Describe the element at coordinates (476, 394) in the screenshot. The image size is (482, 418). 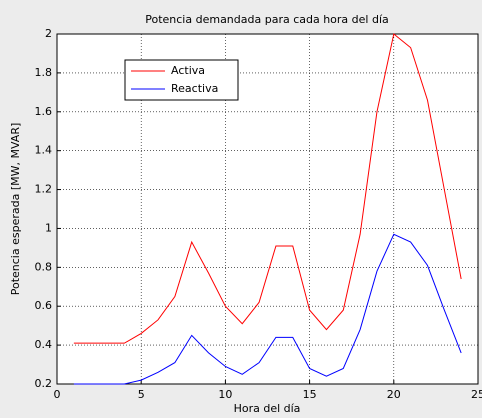
I see `x-tick-label: 25` at that location.